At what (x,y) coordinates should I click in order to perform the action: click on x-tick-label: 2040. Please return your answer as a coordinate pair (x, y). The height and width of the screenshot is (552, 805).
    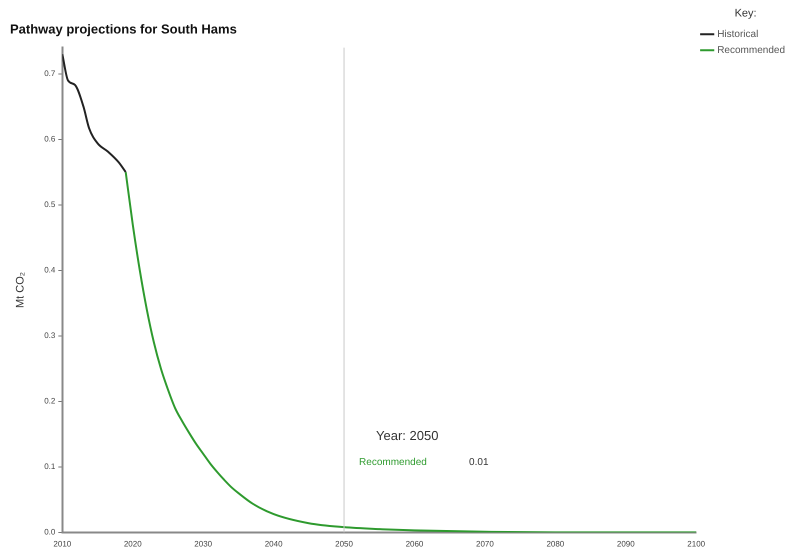
    Looking at the image, I should click on (274, 543).